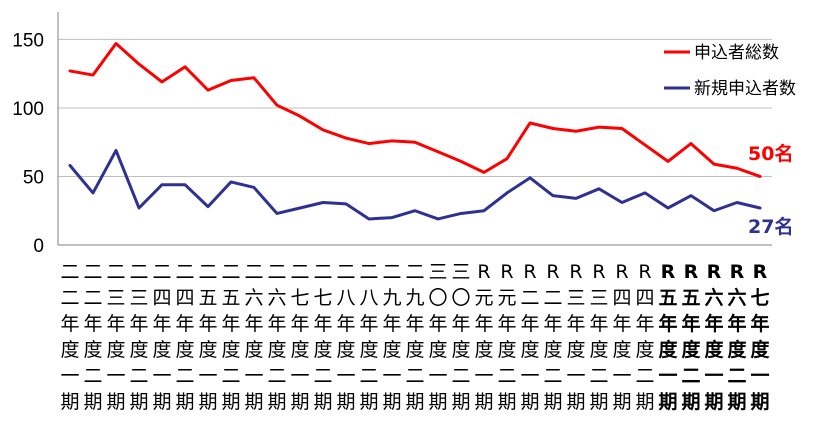 This screenshot has width=840, height=430. Describe the element at coordinates (28, 109) in the screenshot. I see `y-tick-label: 100` at that location.